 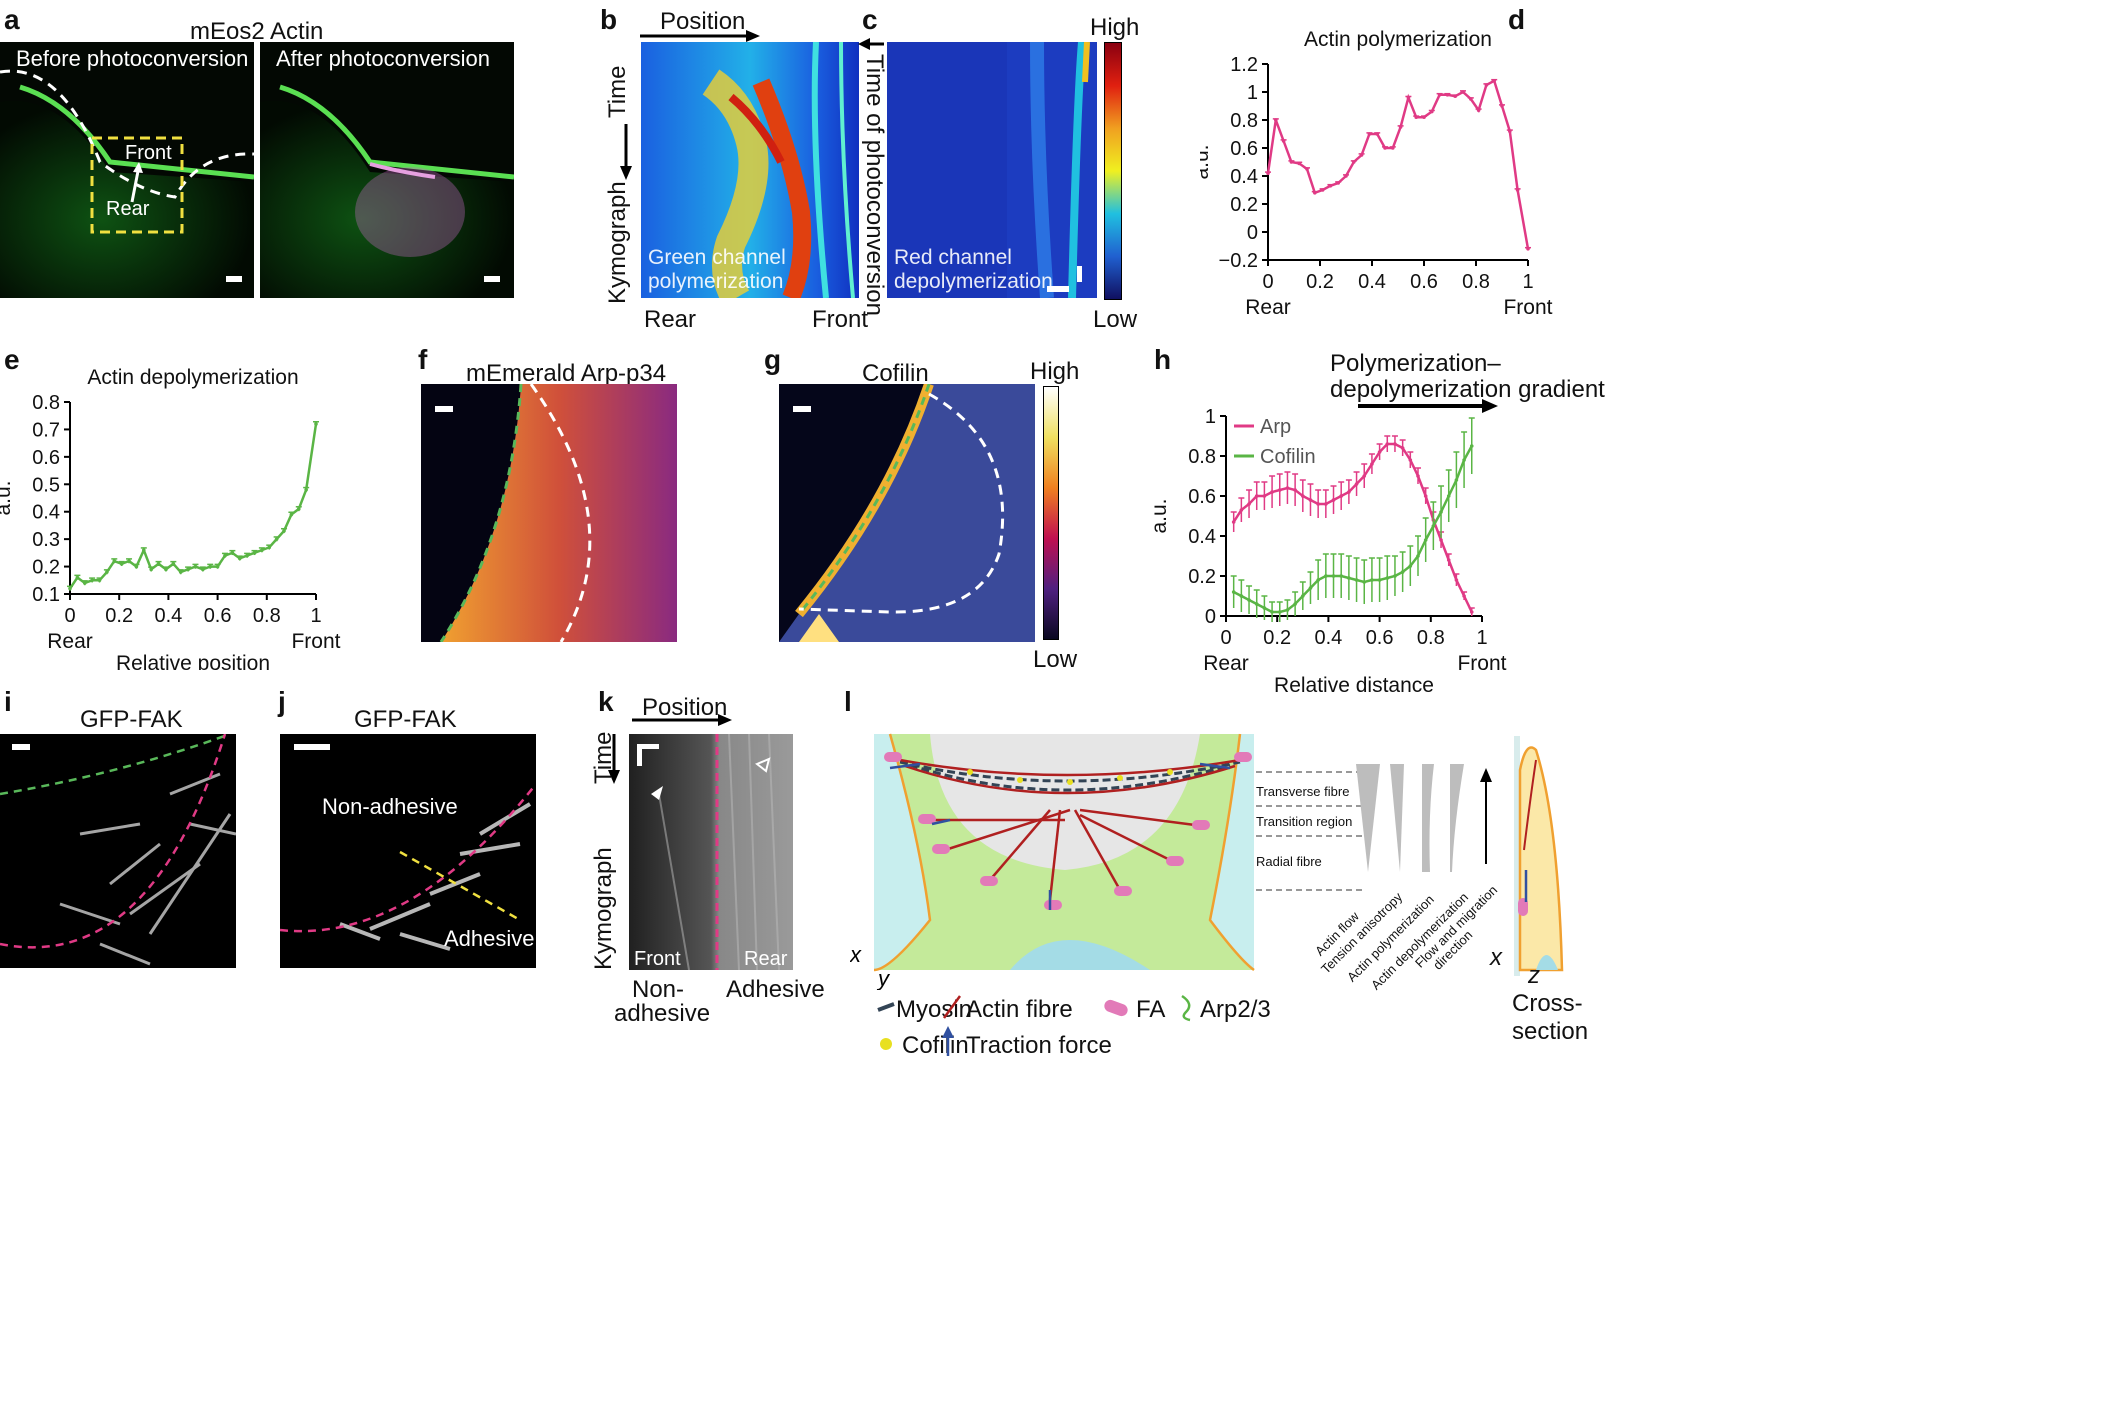 I want to click on after-label: After photoconversion, so click(x=383, y=58).